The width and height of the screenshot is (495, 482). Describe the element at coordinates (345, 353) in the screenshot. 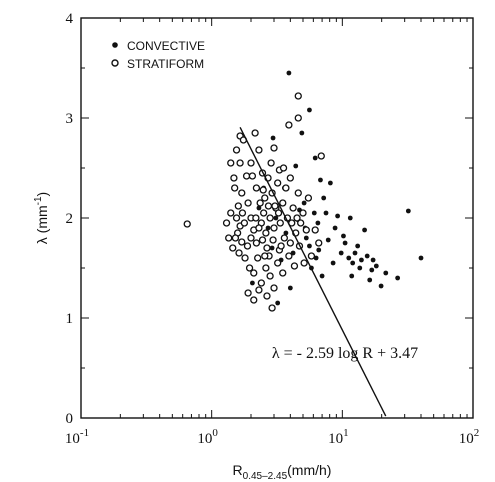

I see `fit-equation: λ = - 2.59 log R + 3.47` at that location.